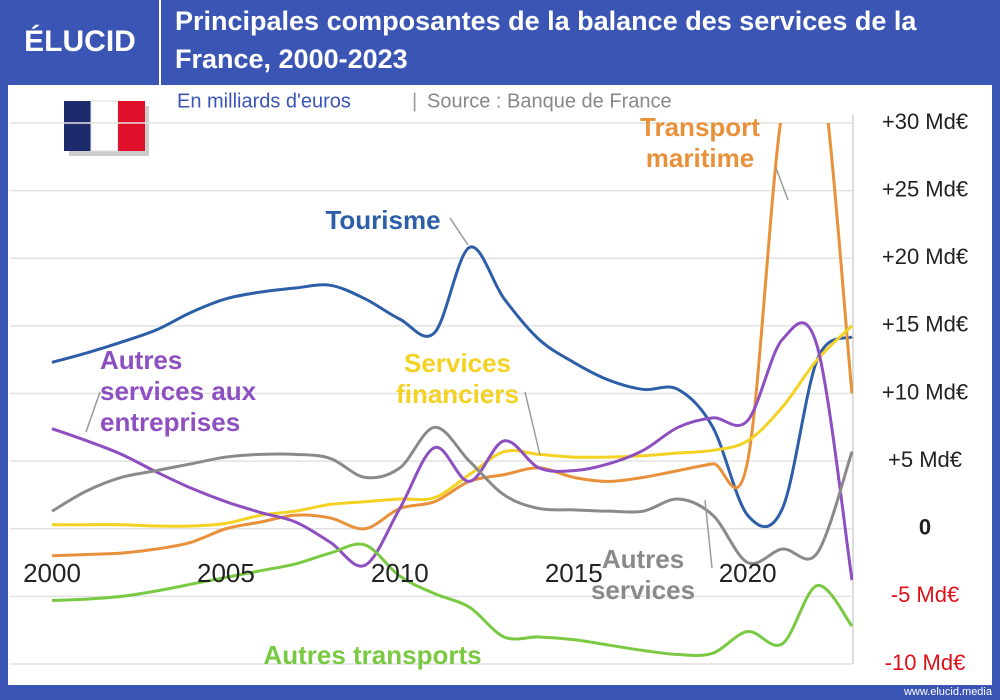  What do you see at coordinates (948, 692) in the screenshot?
I see `footer: www.elucid.media` at bounding box center [948, 692].